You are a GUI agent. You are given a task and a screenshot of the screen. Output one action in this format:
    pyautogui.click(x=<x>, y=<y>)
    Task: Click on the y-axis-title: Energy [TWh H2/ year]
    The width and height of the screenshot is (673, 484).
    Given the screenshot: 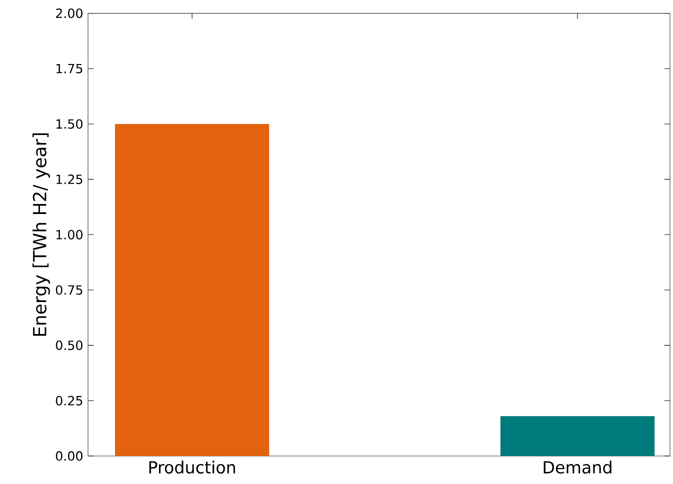 What is the action you would take?
    pyautogui.click(x=41, y=234)
    